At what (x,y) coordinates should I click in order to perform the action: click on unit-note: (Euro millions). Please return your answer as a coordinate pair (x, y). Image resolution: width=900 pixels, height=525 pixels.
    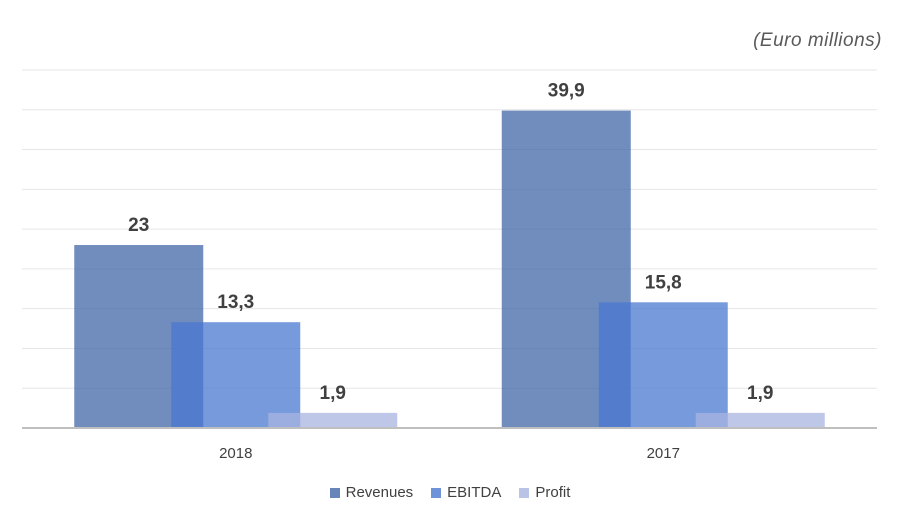
    Looking at the image, I should click on (817, 40).